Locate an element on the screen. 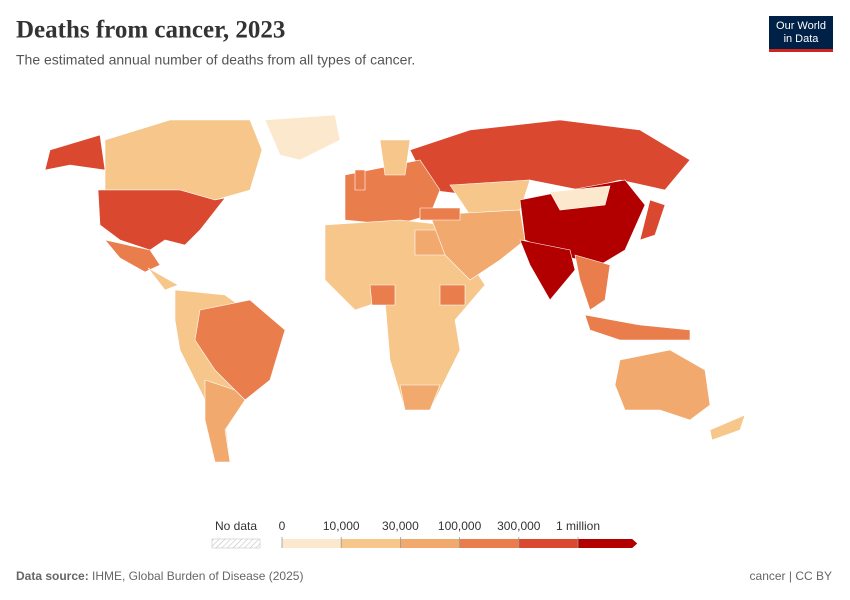 The width and height of the screenshot is (850, 600). no-data-label: No data is located at coordinates (236, 526).